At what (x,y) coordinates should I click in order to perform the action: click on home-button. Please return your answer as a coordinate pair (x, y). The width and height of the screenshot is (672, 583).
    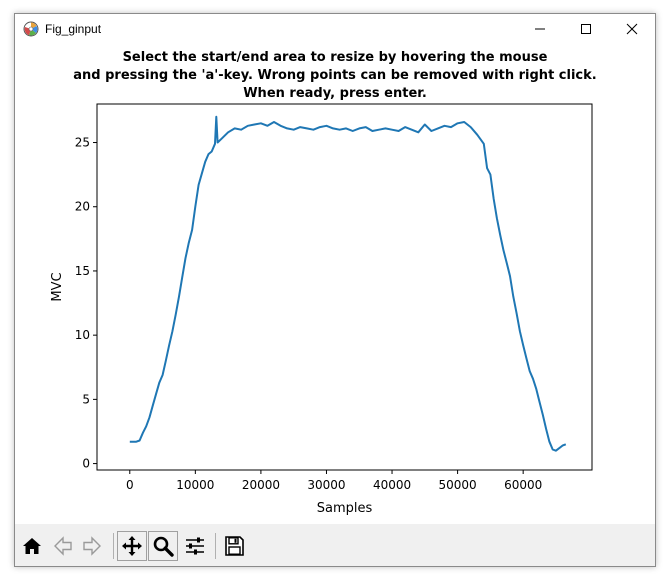
    Looking at the image, I should click on (32, 546).